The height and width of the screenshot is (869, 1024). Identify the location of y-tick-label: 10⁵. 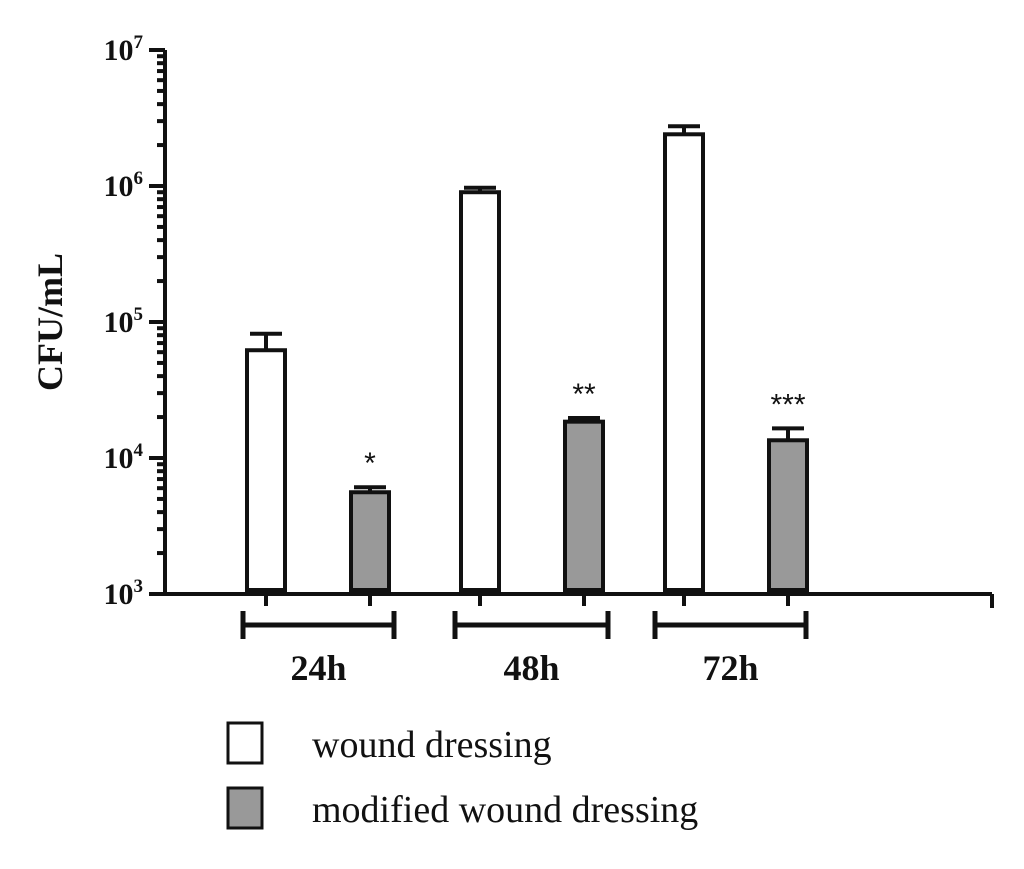
(124, 321).